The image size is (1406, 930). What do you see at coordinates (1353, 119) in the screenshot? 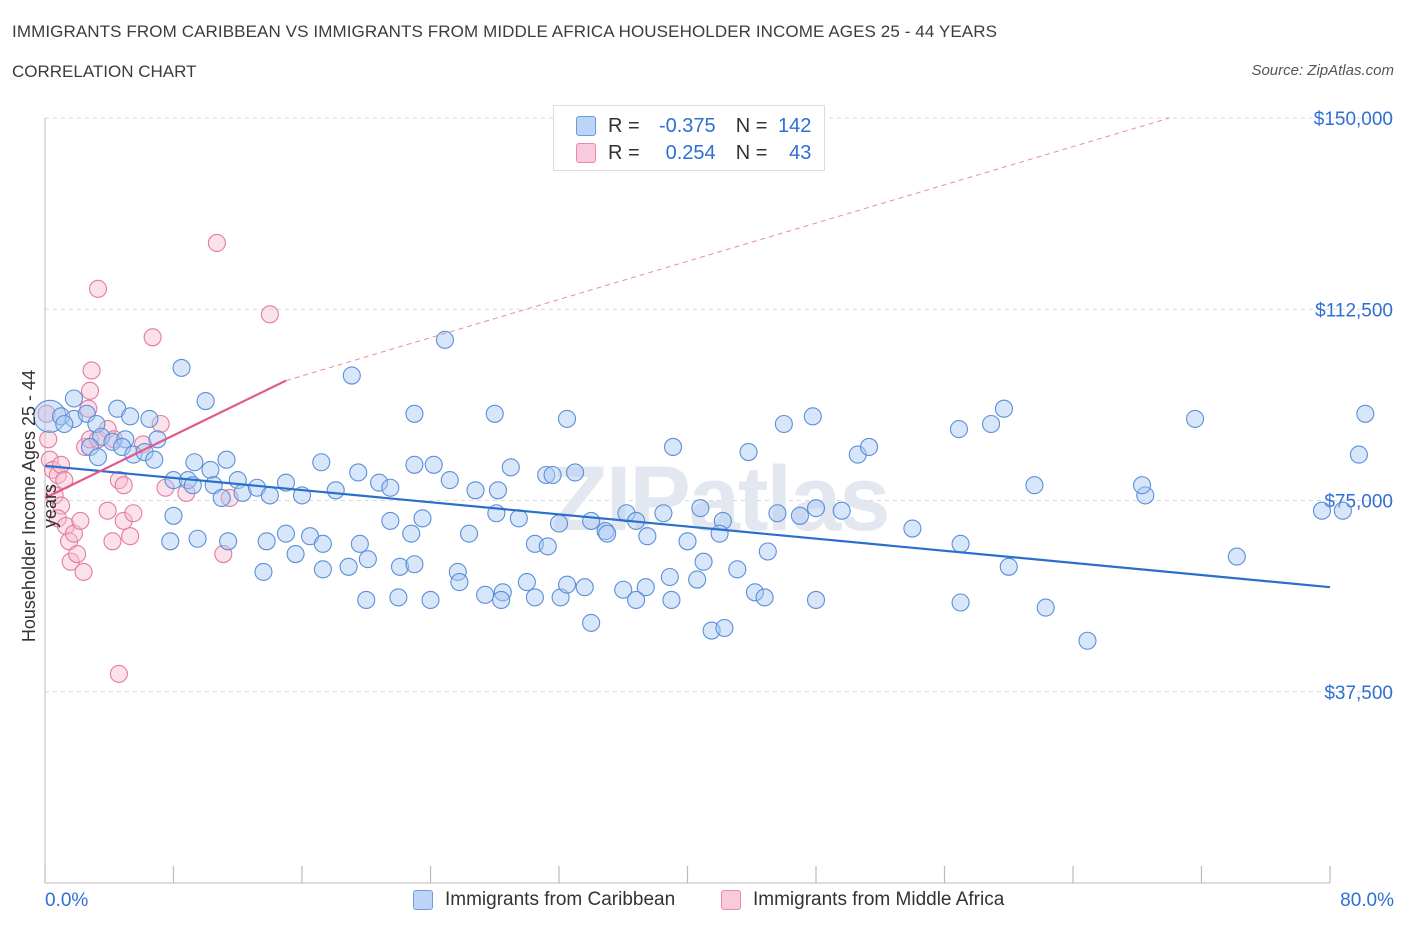
I see `y-tick-label: $150,000` at bounding box center [1353, 119].